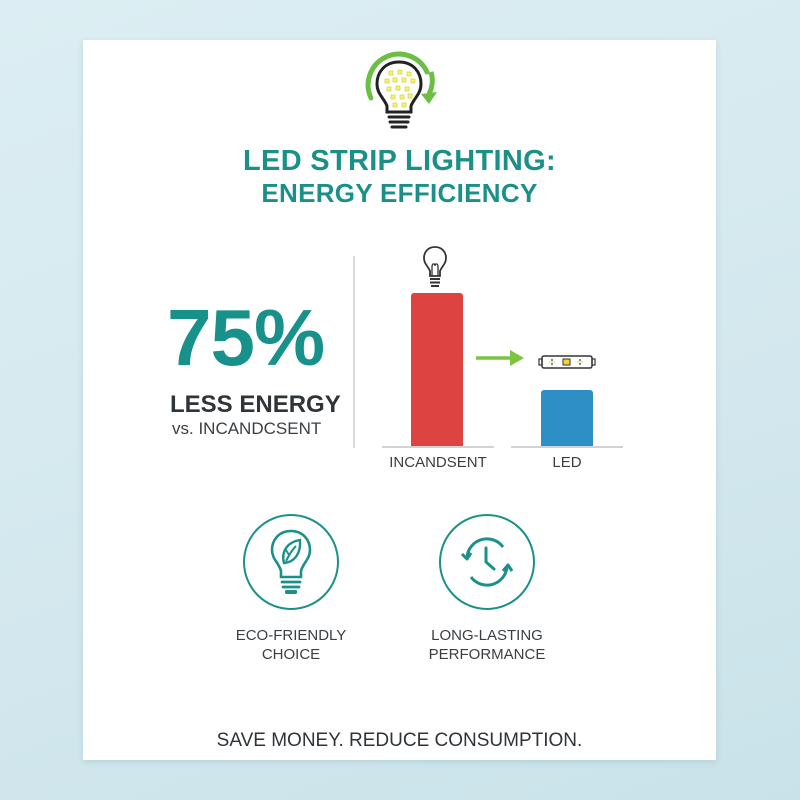 This screenshot has width=800, height=800. I want to click on baseline-incandescent, so click(438, 447).